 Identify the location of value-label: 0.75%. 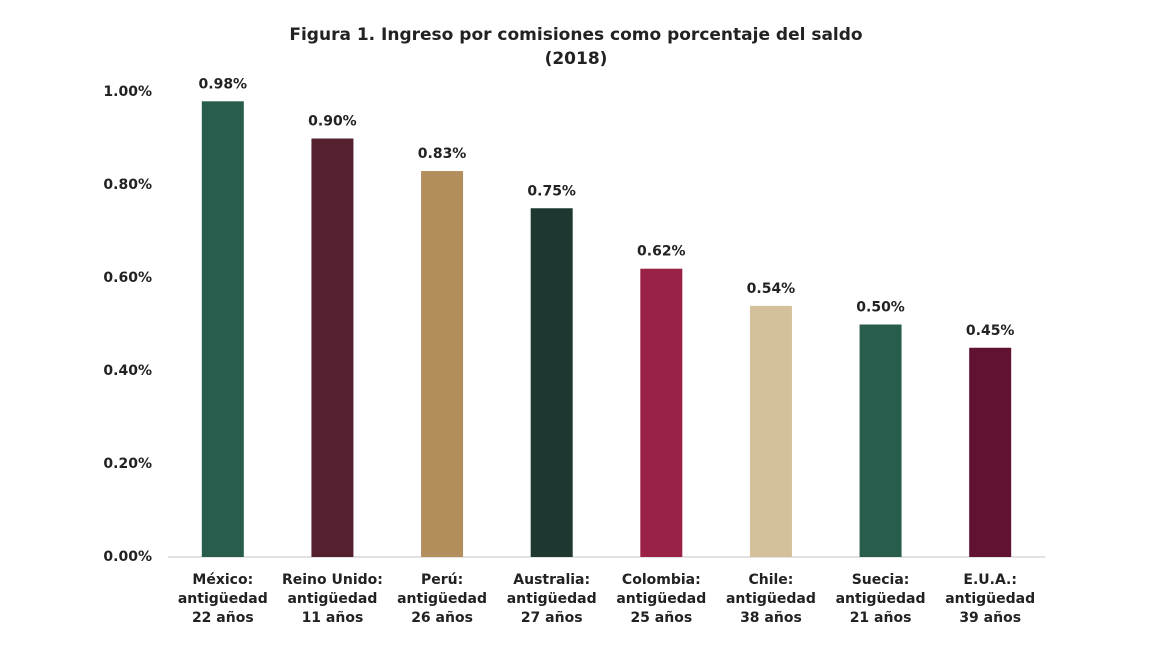
(551, 191).